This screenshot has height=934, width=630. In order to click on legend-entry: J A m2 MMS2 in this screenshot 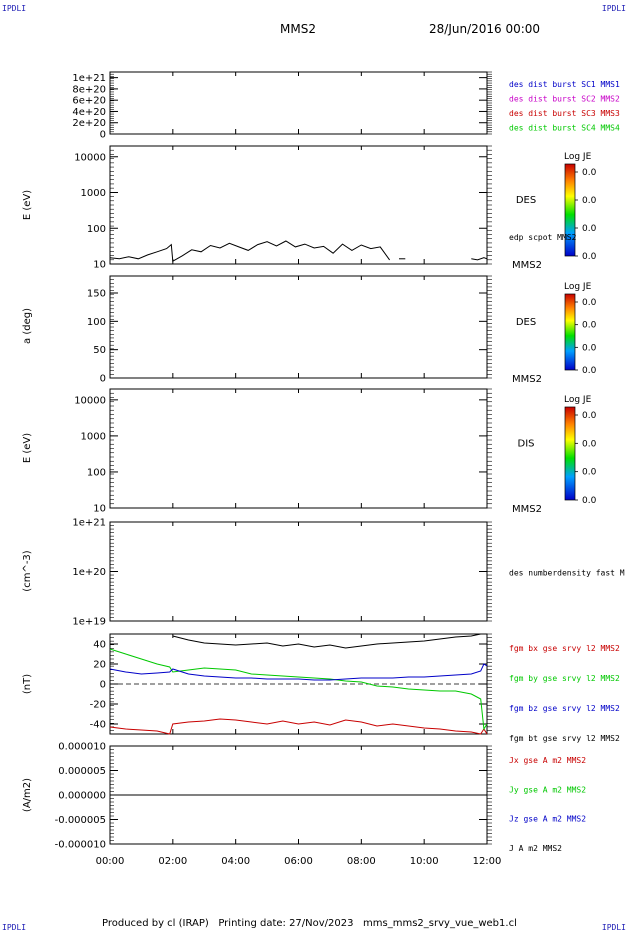, I will do `click(535, 848)`.